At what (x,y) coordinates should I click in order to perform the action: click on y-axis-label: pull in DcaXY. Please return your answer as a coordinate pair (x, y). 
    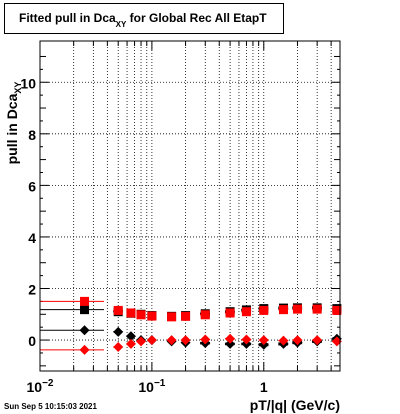
    Looking at the image, I should click on (13, 123).